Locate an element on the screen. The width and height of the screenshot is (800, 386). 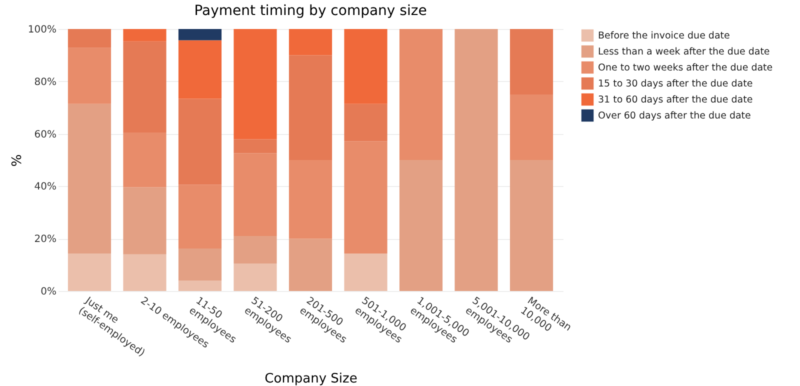
legend-label: 15 to 30 days after the due date is located at coordinates (675, 84).